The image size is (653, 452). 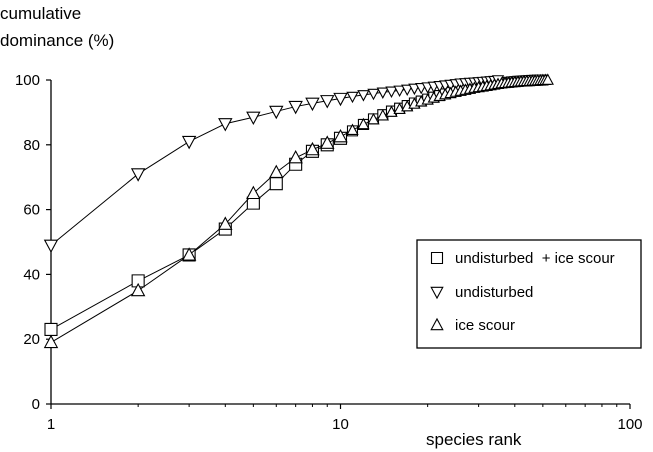 I want to click on x-tick-label-100: 100, so click(x=629, y=424).